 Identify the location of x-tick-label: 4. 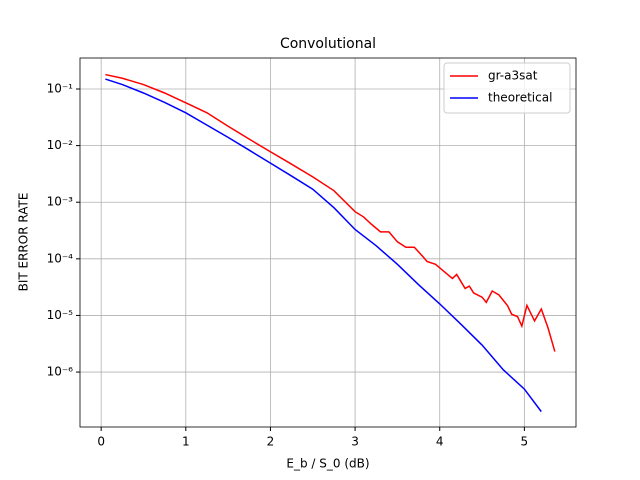
(440, 442).